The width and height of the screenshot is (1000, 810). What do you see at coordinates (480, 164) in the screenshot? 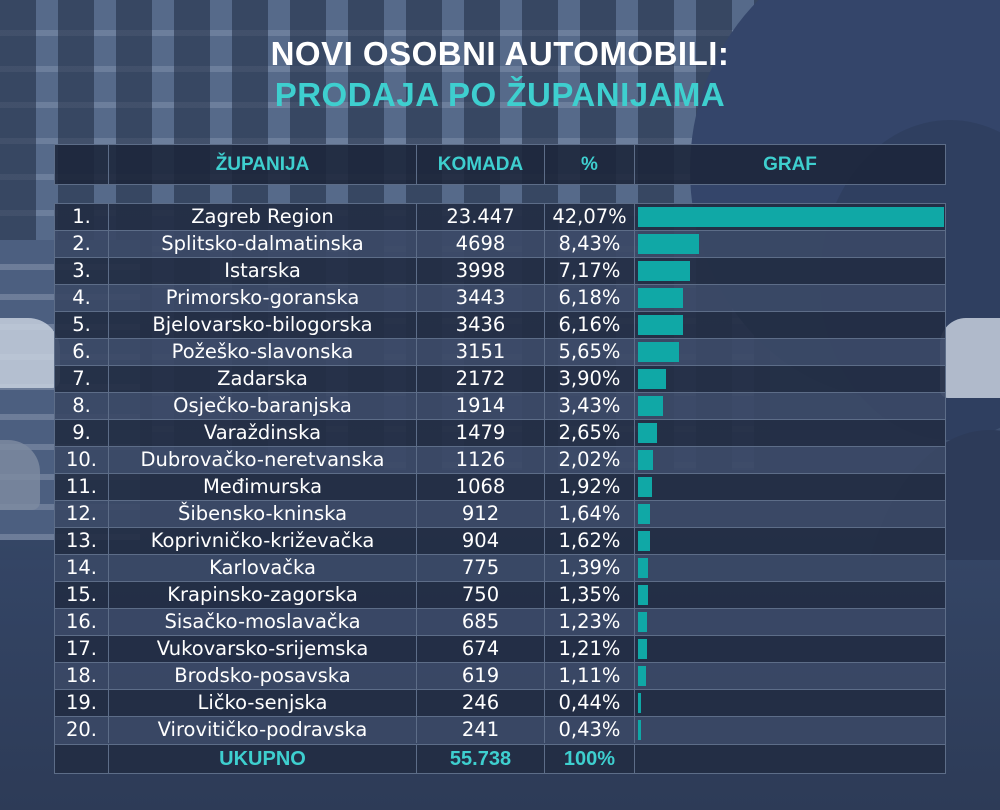
I see `header-quantity: KOMADA` at bounding box center [480, 164].